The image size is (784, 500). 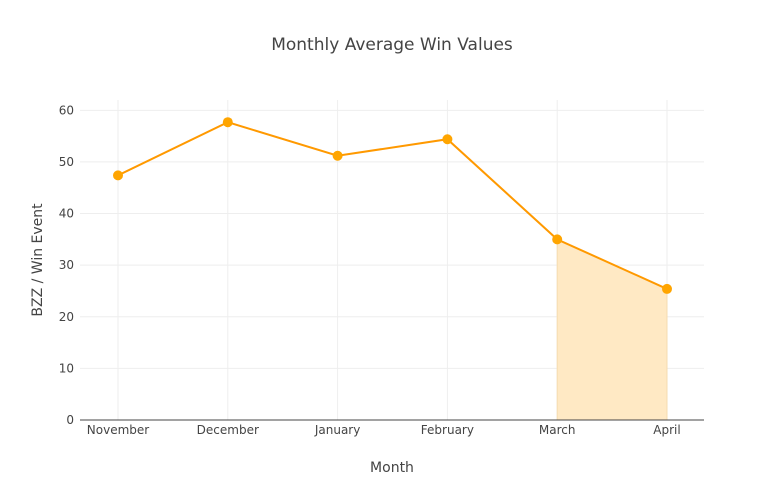 I want to click on shaded-region, so click(x=612, y=329).